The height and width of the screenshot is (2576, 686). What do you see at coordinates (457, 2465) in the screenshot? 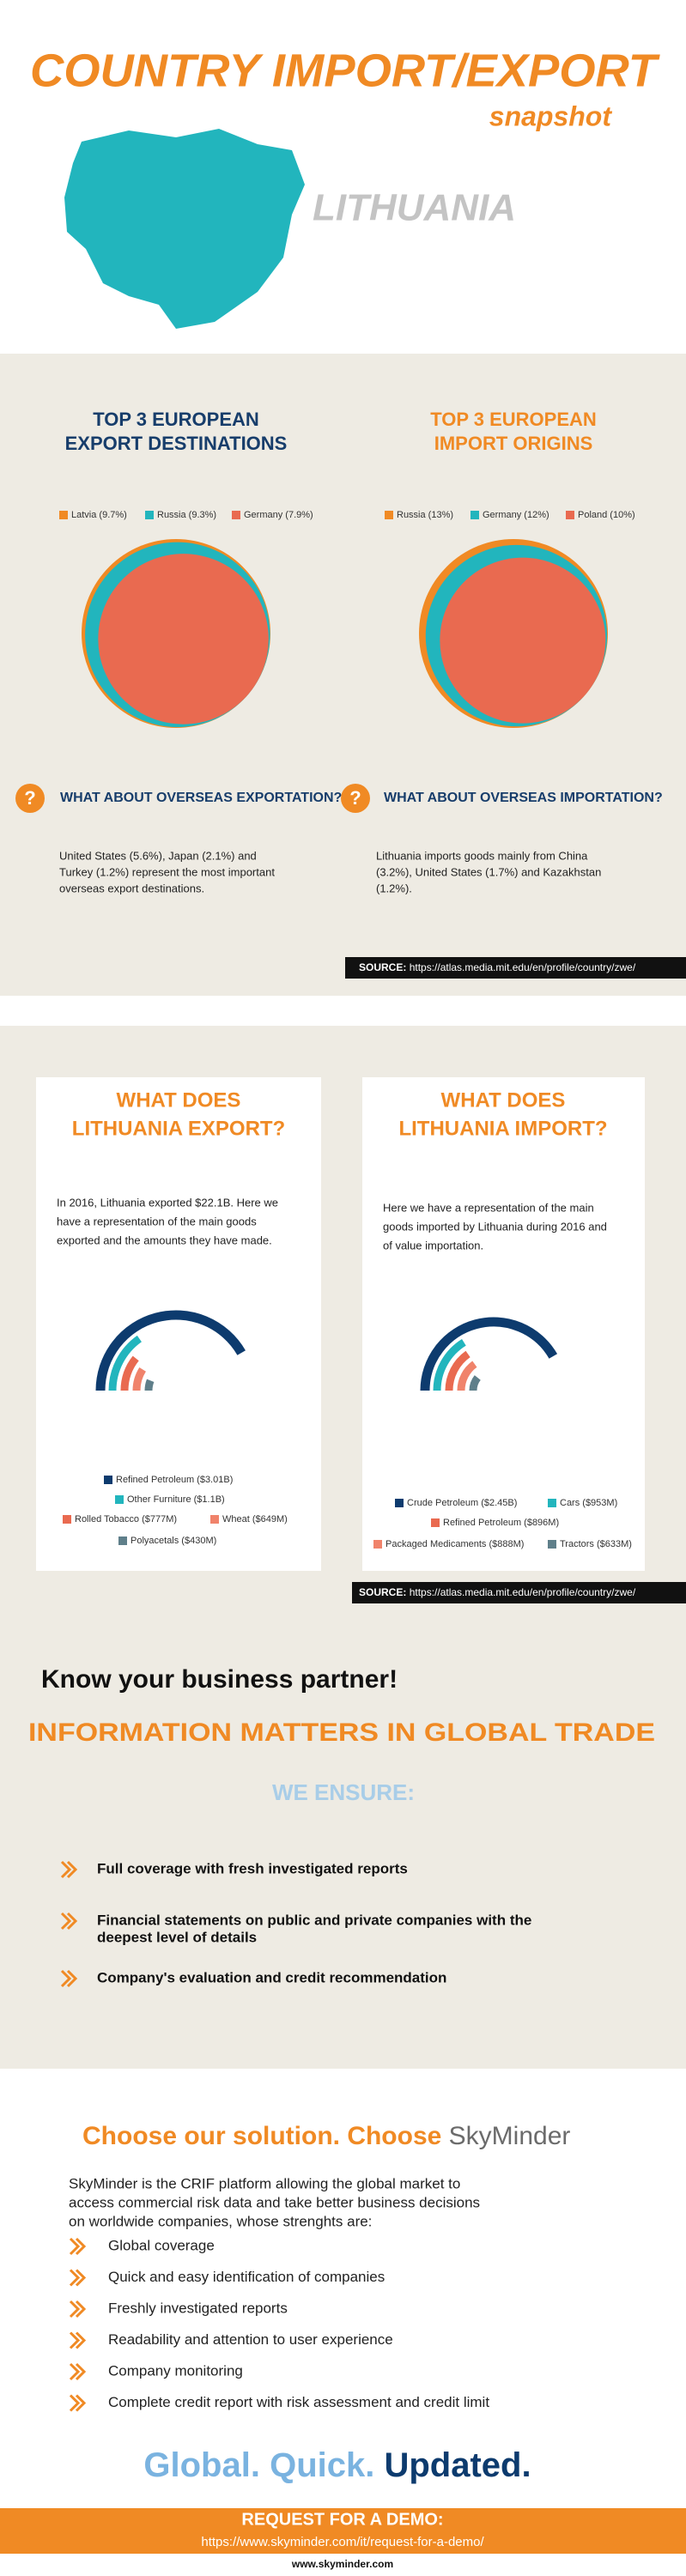
I see `slogan-word: Updated.` at bounding box center [457, 2465].